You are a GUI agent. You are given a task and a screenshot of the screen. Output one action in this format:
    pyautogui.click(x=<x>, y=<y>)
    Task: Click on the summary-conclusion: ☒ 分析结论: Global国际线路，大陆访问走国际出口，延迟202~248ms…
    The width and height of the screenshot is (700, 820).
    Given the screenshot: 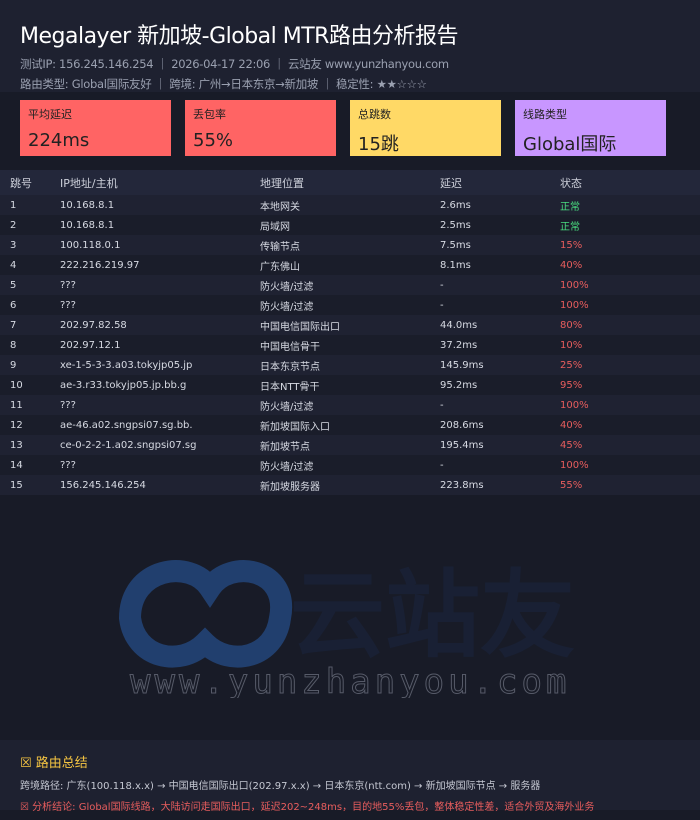 What is the action you would take?
    pyautogui.click(x=307, y=807)
    